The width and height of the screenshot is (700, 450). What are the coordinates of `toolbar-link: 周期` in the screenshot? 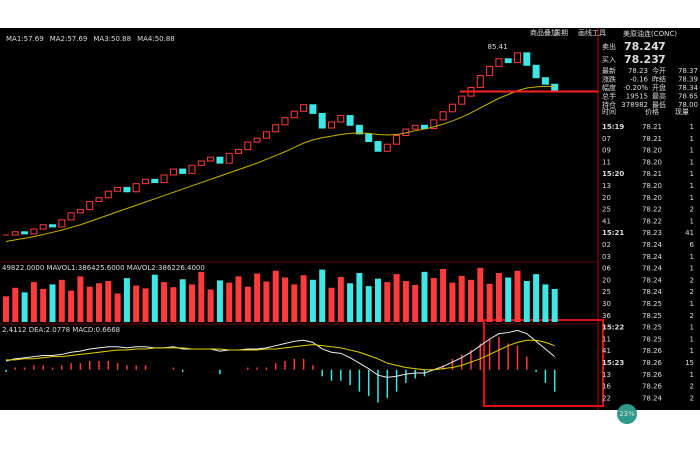 It's located at (561, 33).